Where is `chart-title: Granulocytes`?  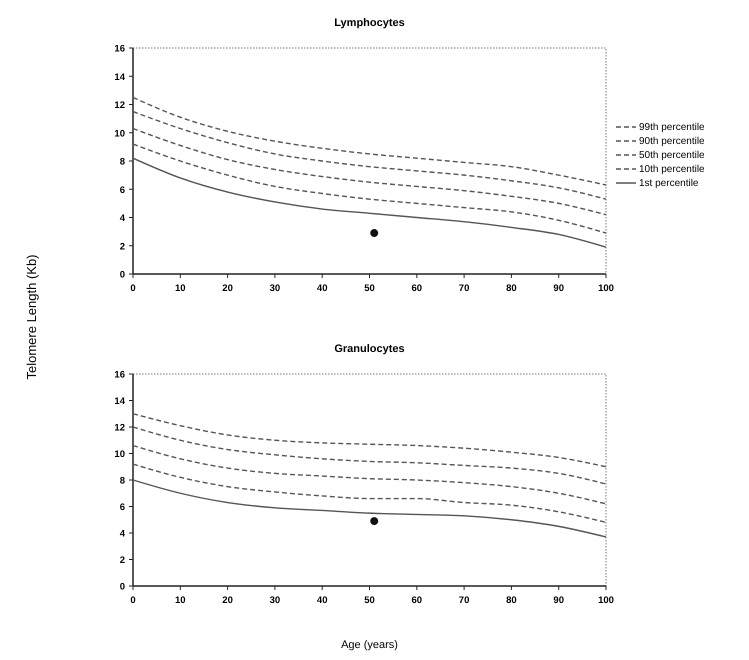 chart-title: Granulocytes is located at coordinates (369, 349).